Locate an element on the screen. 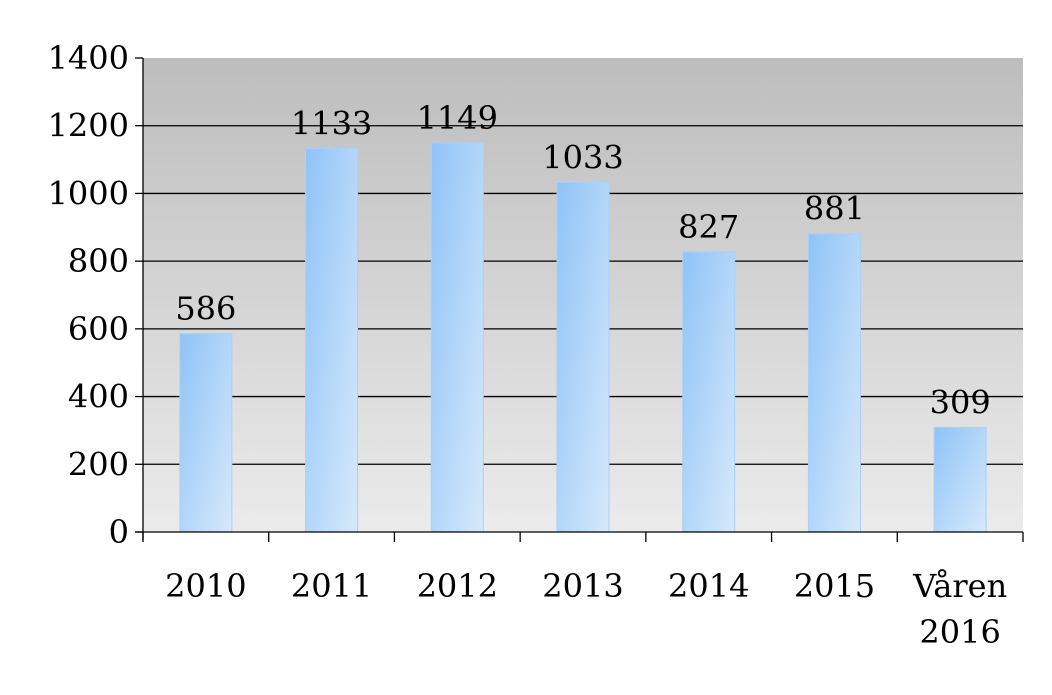  y-tick-label: 0 is located at coordinates (119, 532).